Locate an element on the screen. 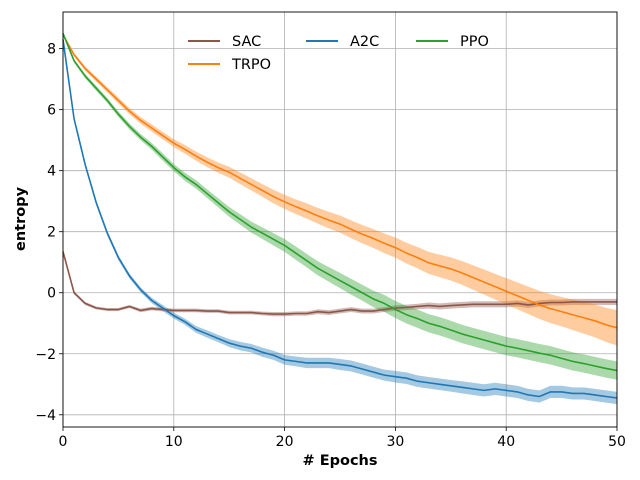 The width and height of the screenshot is (640, 480). x-axis-label: # Epochs is located at coordinates (340, 461).